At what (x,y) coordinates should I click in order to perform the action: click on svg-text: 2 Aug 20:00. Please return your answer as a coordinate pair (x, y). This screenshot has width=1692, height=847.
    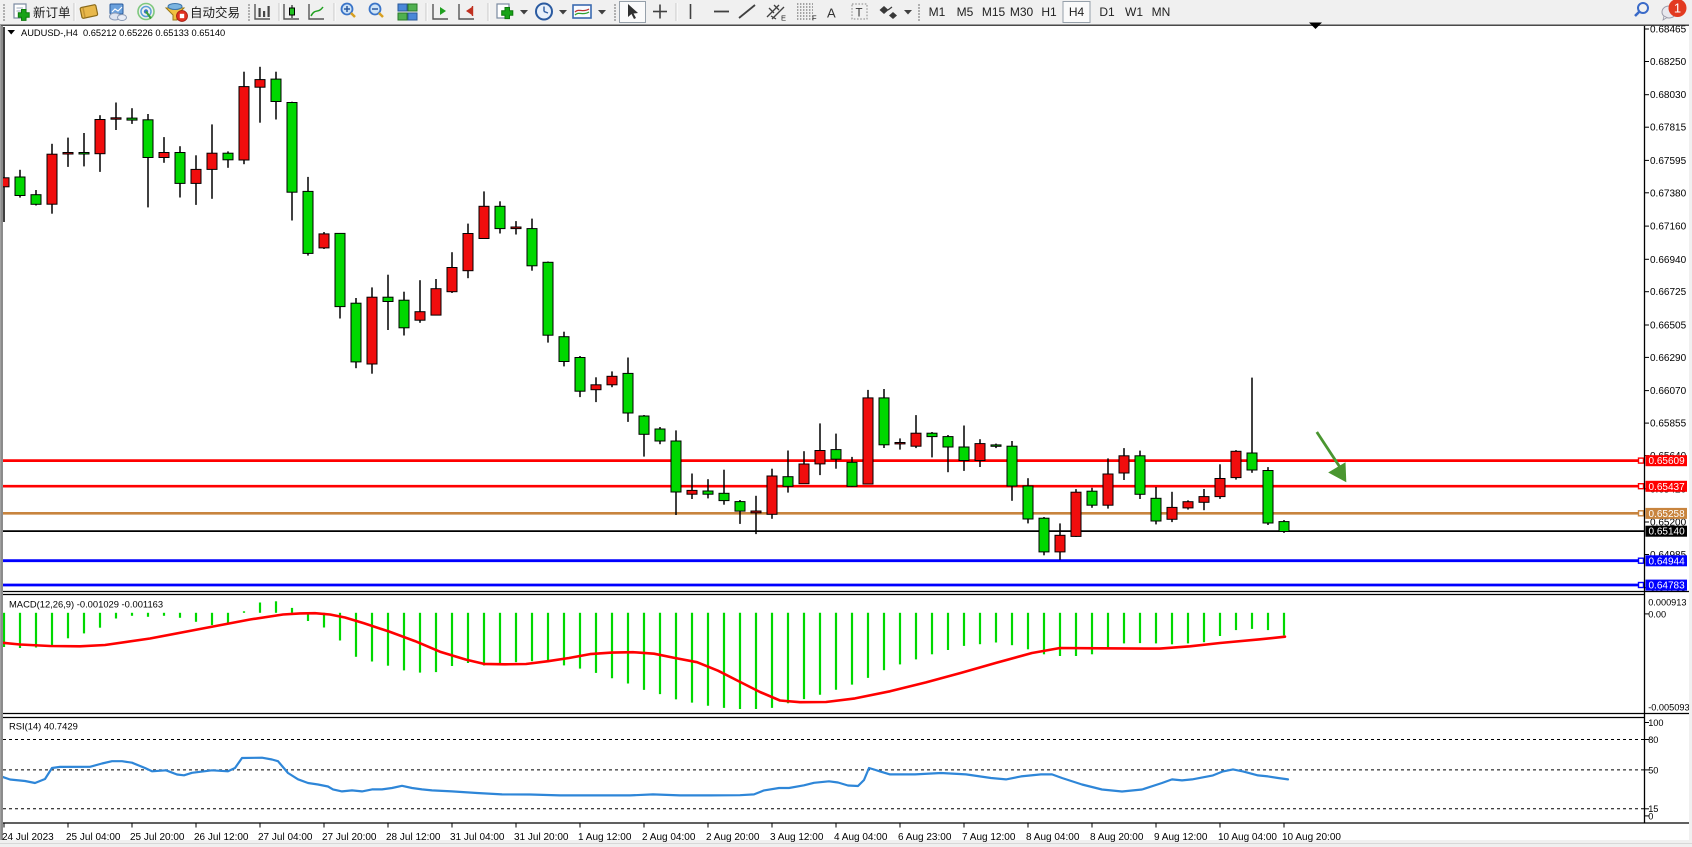
    Looking at the image, I should click on (733, 837).